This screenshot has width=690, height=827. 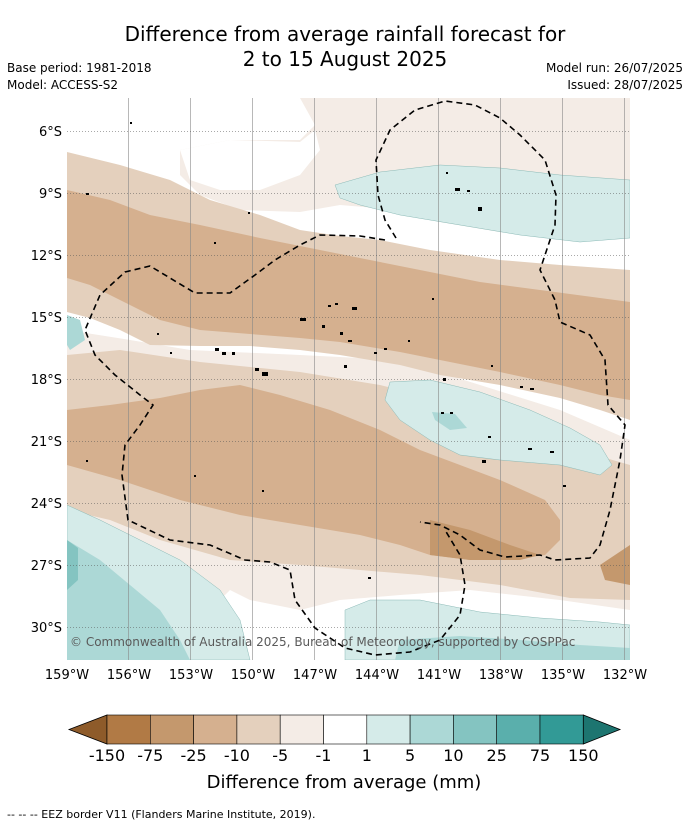 I want to click on issued-date: Issued: 28/07/2025, so click(x=625, y=85).